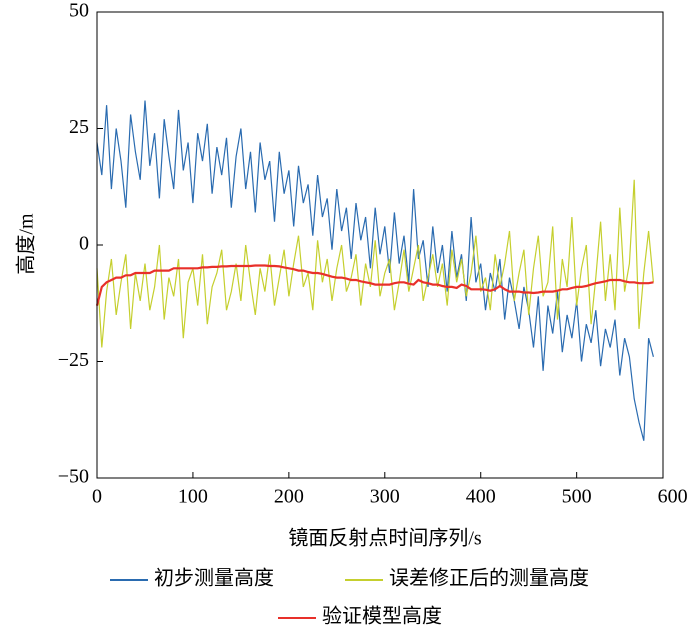  Describe the element at coordinates (673, 497) in the screenshot. I see `x-tick-label: 600` at that location.